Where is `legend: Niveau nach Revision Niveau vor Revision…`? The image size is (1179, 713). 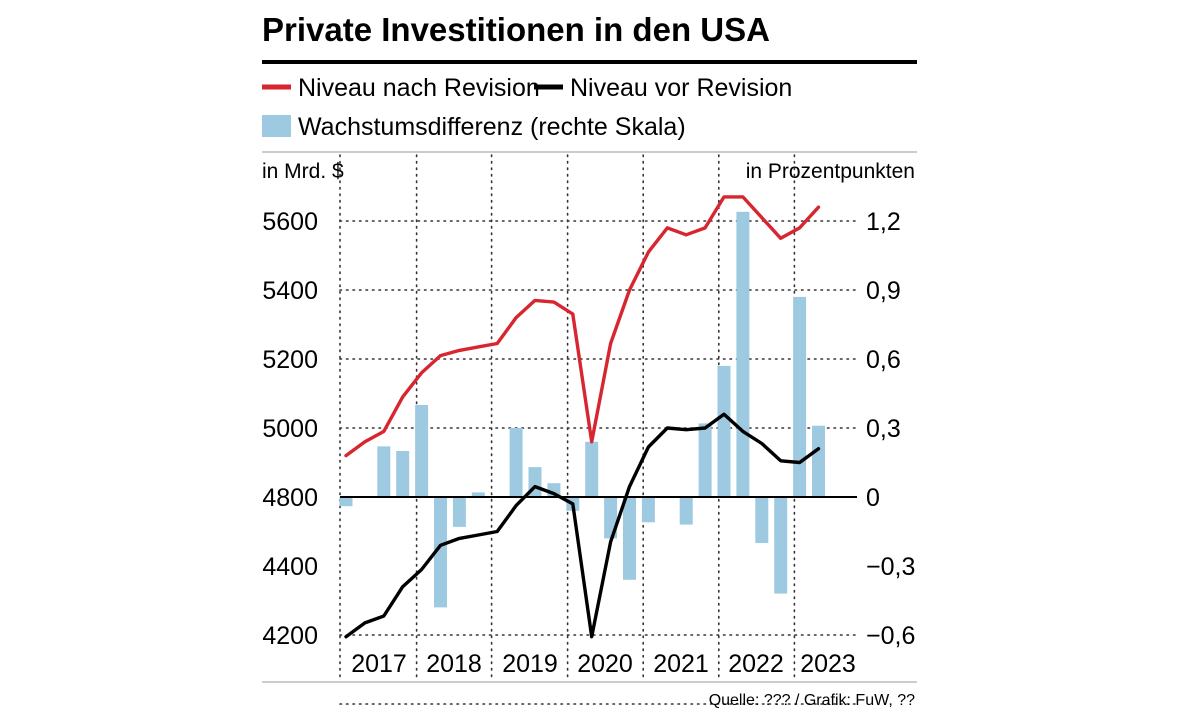 legend: Niveau nach Revision Niveau vor Revision… is located at coordinates (527, 107).